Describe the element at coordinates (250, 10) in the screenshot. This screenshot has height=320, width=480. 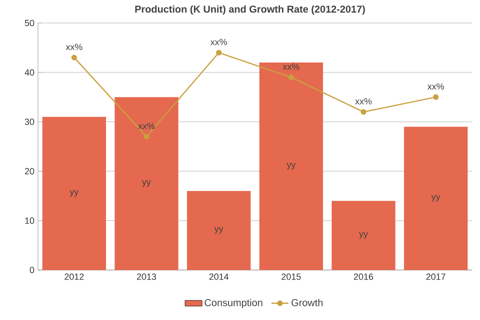
I see `chart-title: Production (K Unit) and Growth Rate (2012-2017)` at that location.